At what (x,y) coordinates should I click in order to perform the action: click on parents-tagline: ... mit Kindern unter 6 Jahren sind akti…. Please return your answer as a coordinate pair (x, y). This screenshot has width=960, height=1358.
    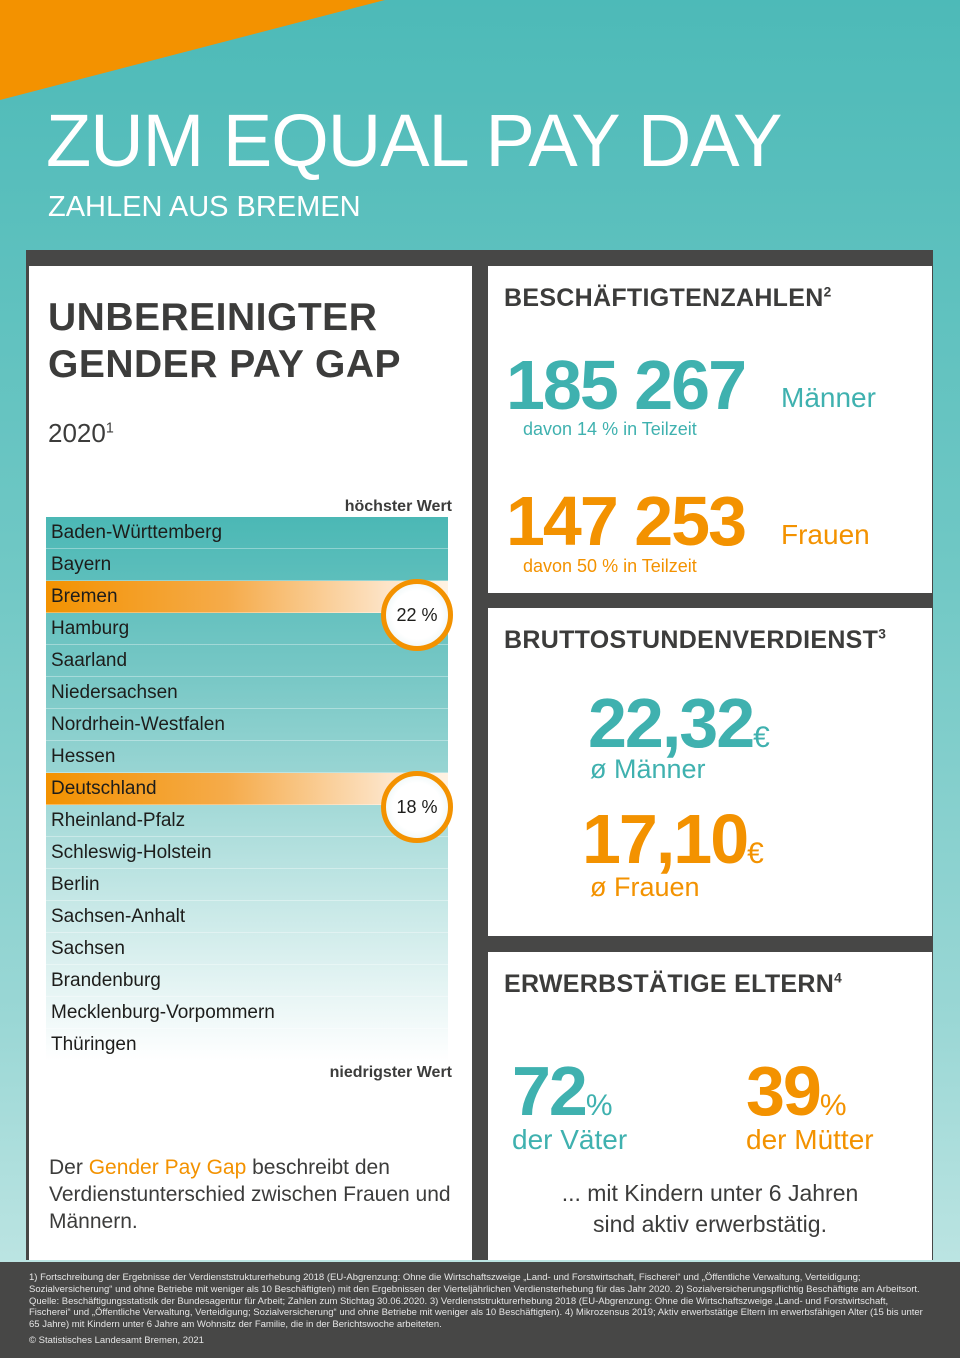
    Looking at the image, I should click on (710, 1209).